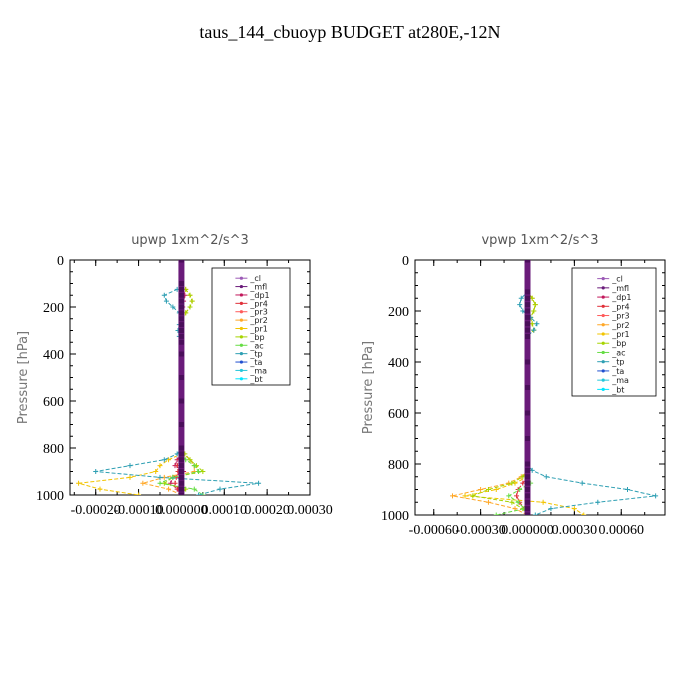 The width and height of the screenshot is (700, 700). Describe the element at coordinates (368, 387) in the screenshot. I see `y-axis-label: Pressure [hPa]` at that location.